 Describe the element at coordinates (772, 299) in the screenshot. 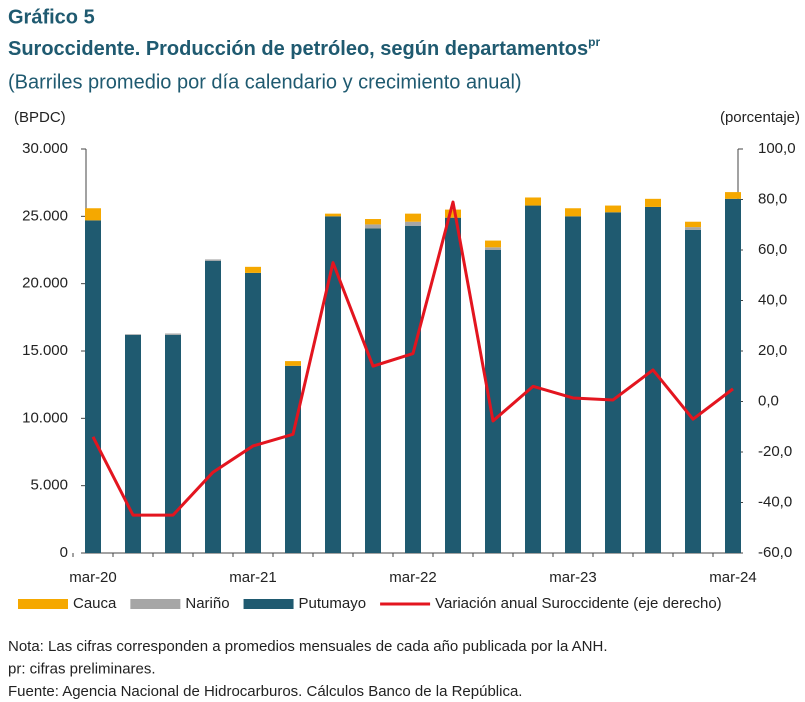

I see `y2-tick-label: 40,0` at that location.